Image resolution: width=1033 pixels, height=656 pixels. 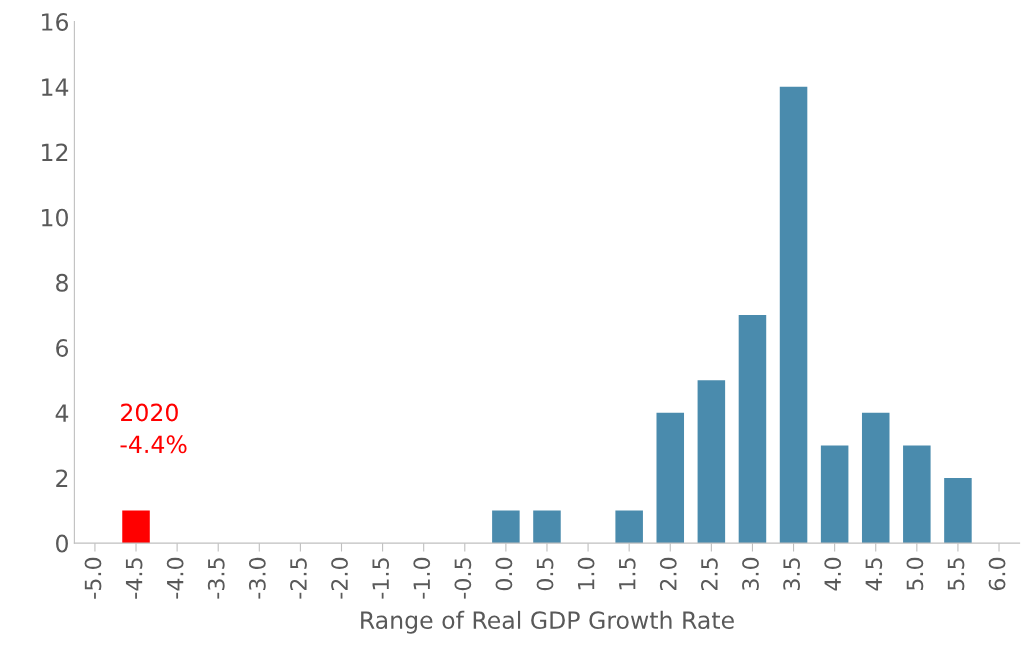 I want to click on x-tick-label: 1.5, so click(x=627, y=574).